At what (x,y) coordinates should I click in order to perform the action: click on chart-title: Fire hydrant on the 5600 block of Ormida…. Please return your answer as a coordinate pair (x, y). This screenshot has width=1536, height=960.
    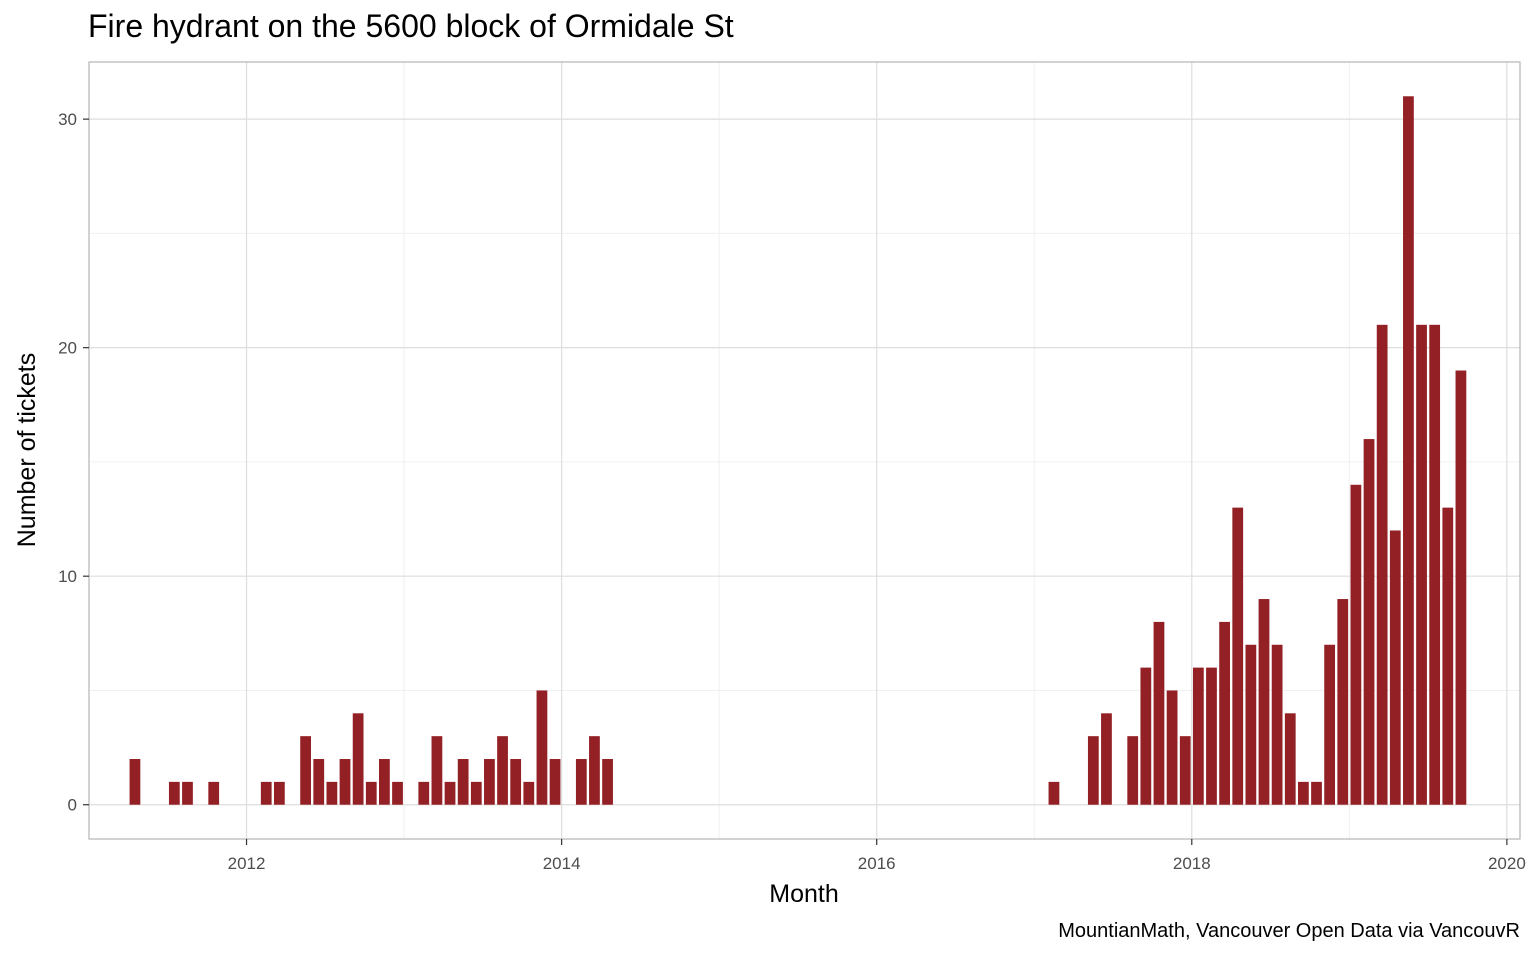
    Looking at the image, I should click on (411, 26).